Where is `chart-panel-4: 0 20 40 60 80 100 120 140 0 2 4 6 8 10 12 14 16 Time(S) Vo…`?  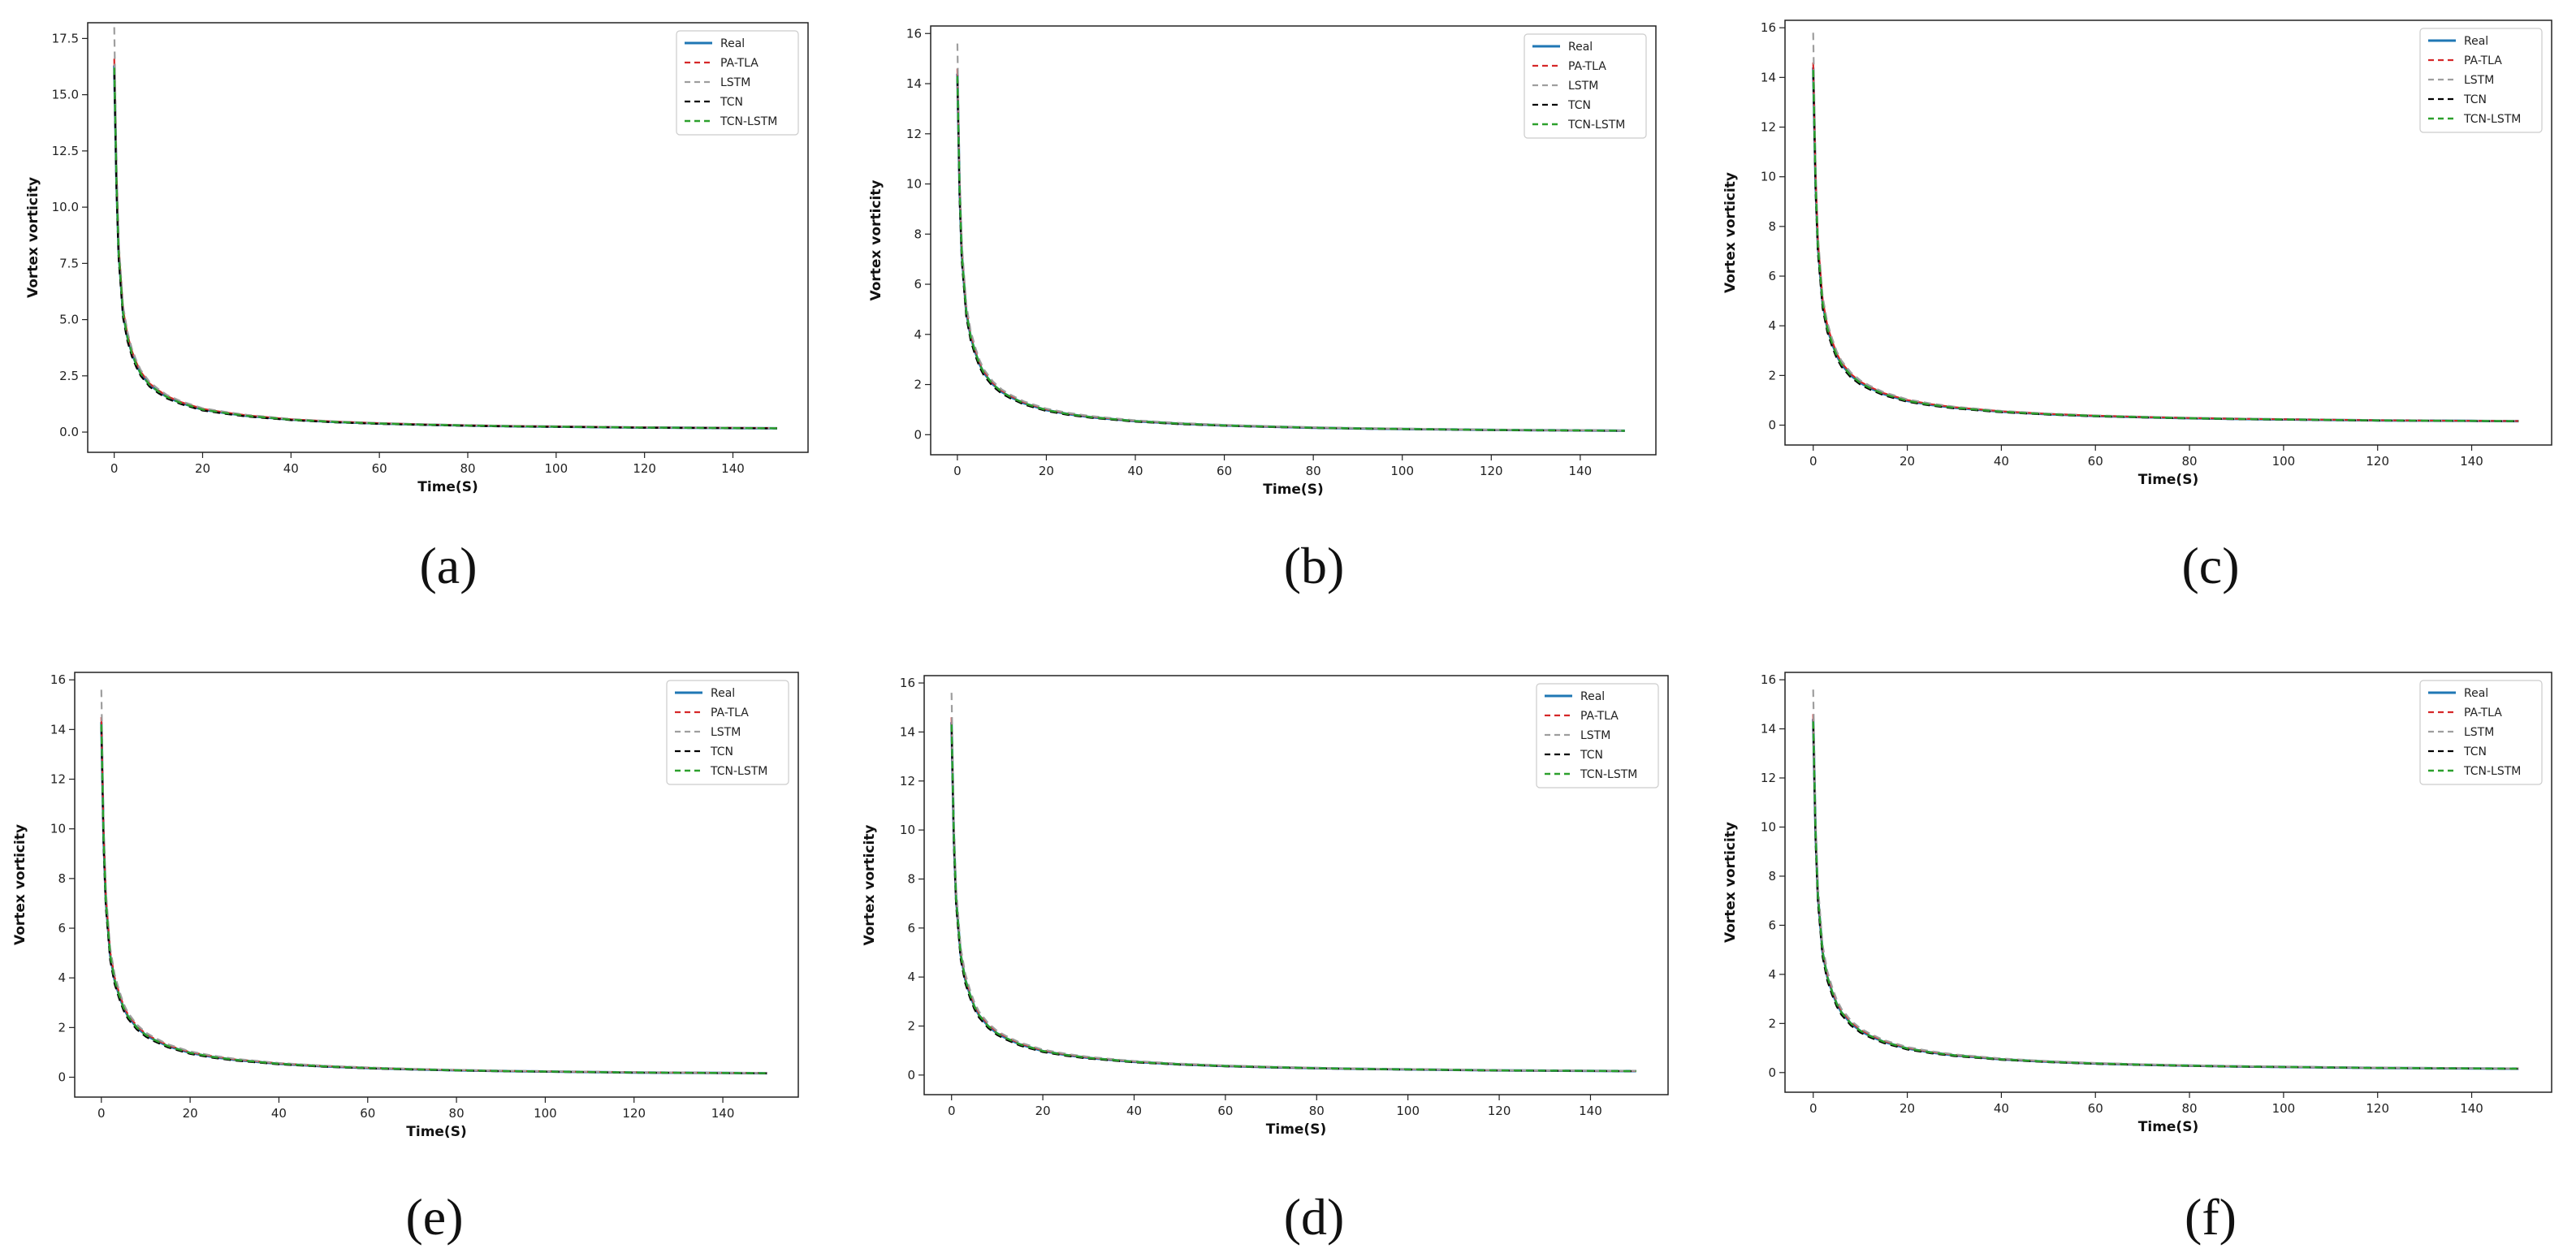 chart-panel-4: 0 20 40 60 80 100 120 140 0 2 4 6 8 10 12 14 16 Time(S) Vo… is located at coordinates (1265, 960).